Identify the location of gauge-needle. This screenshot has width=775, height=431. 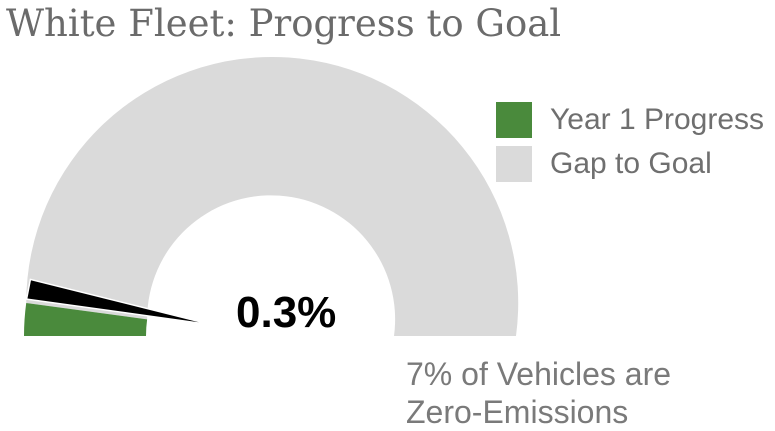
(119, 302).